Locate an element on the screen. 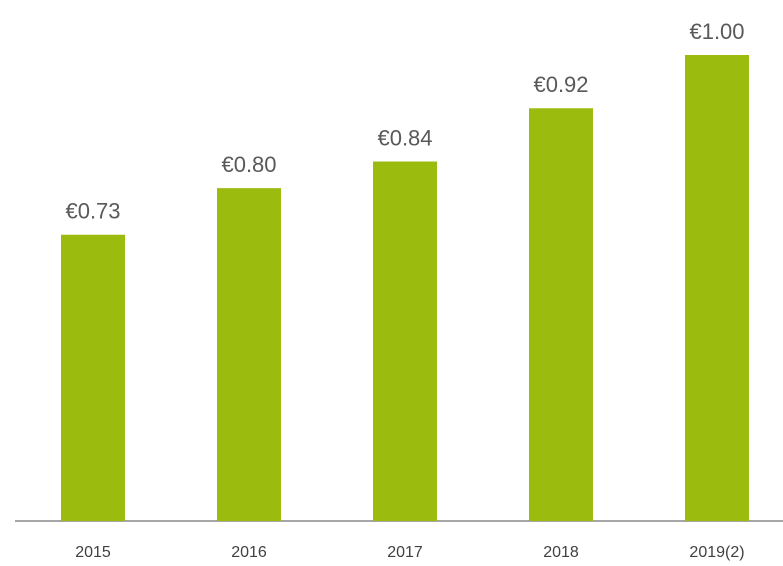  data-label: €0.84 is located at coordinates (404, 137).